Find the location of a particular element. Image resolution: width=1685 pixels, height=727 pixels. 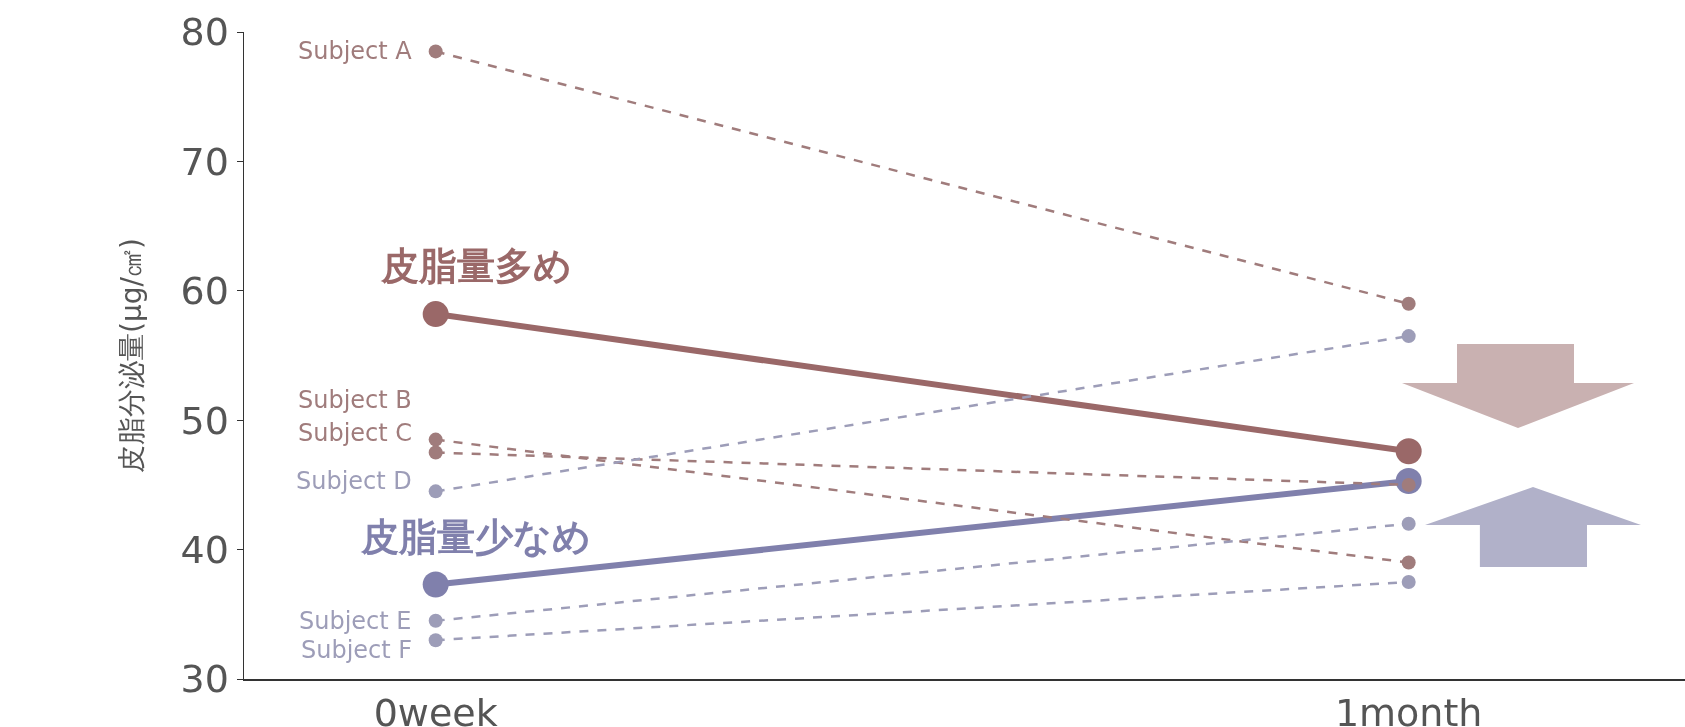

series-label: 皮脂量多め is located at coordinates (476, 266).